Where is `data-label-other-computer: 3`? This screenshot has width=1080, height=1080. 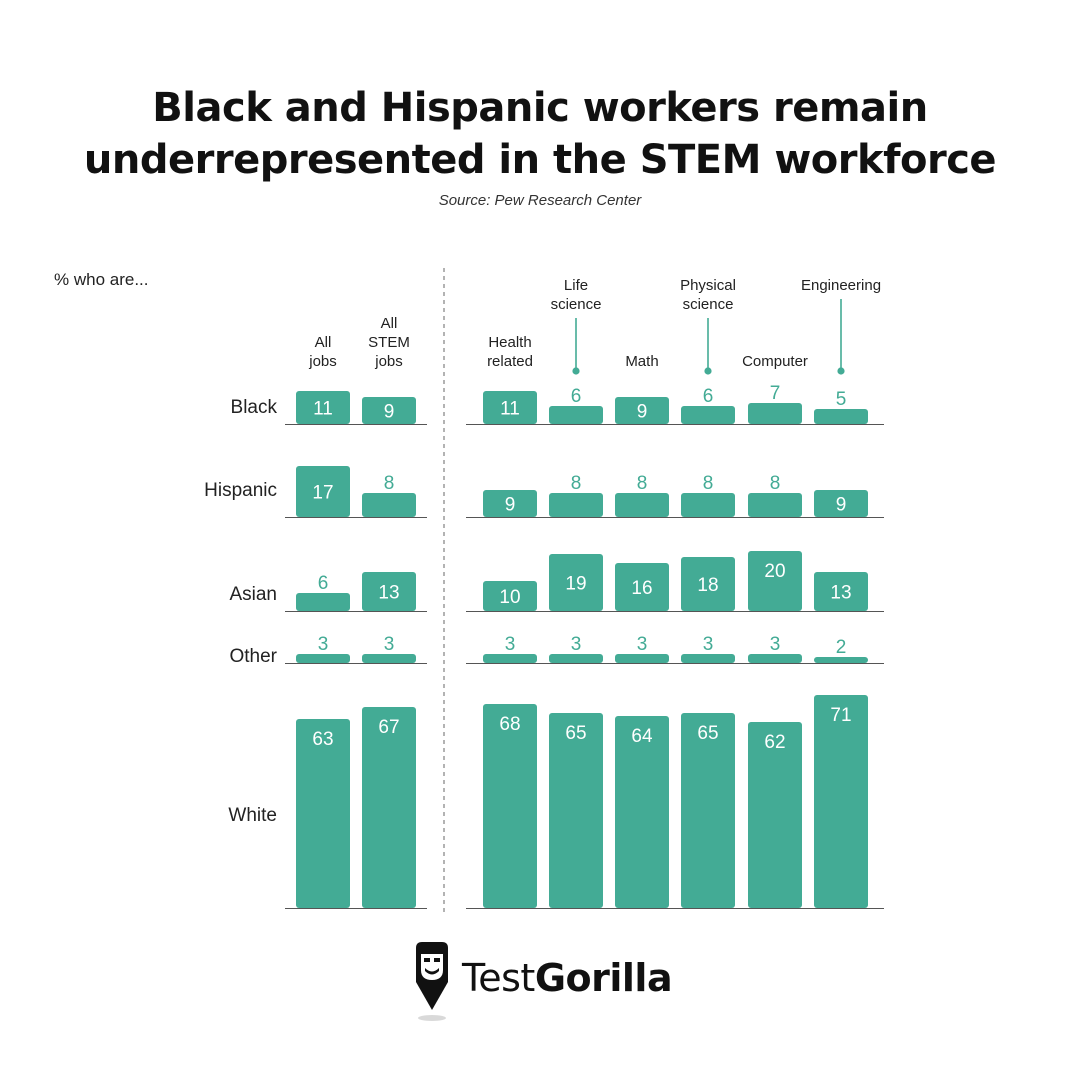 data-label-other-computer: 3 is located at coordinates (775, 644).